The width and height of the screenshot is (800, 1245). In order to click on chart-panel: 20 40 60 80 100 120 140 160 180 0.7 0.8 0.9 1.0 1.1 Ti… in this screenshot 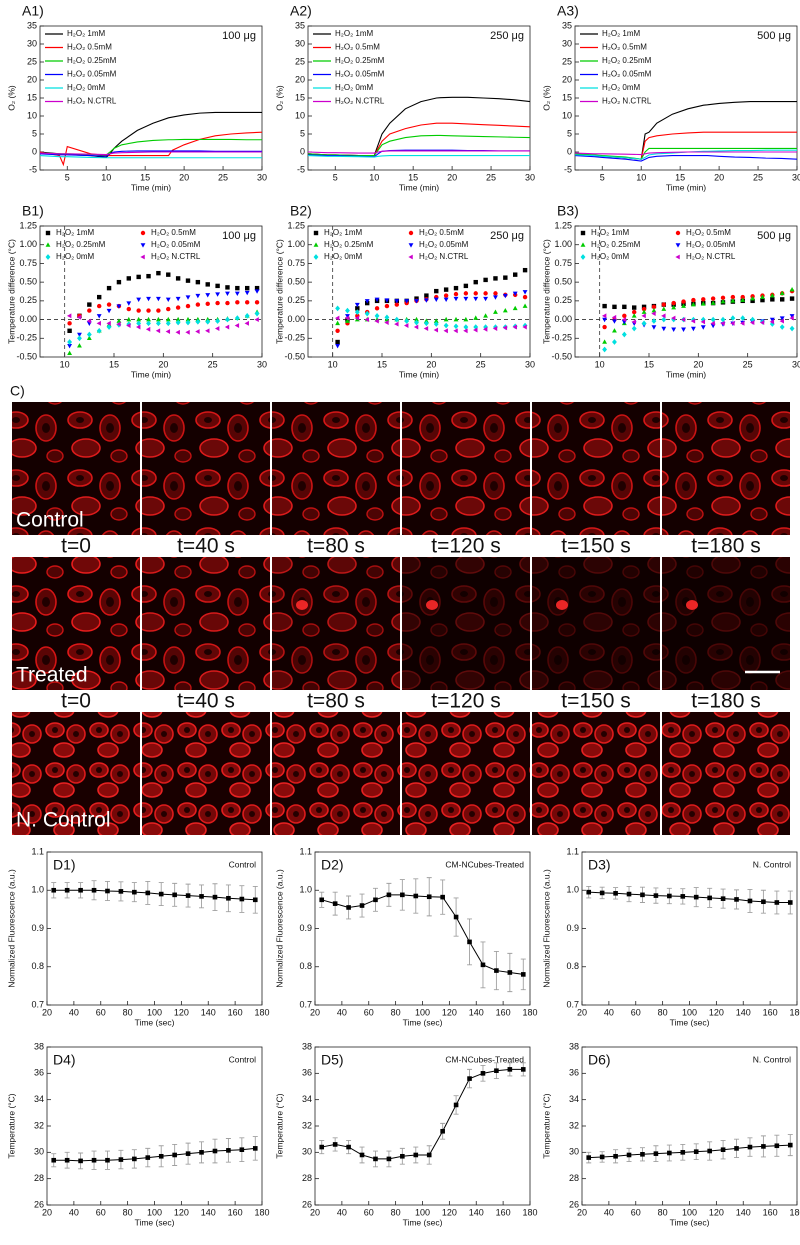, I will do `click(405, 936)`.